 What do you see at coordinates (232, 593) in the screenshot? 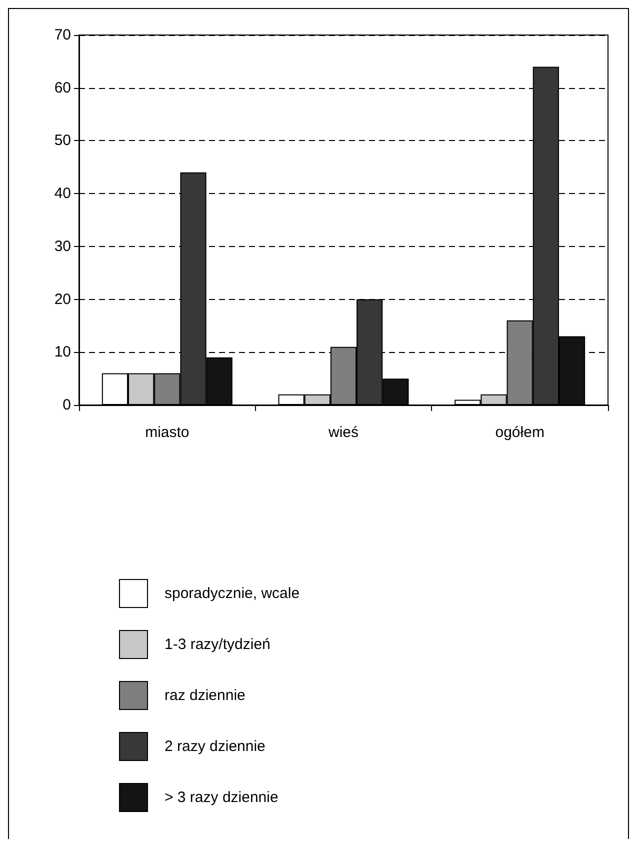
I see `legend-label: sporadycznie, wcale` at bounding box center [232, 593].